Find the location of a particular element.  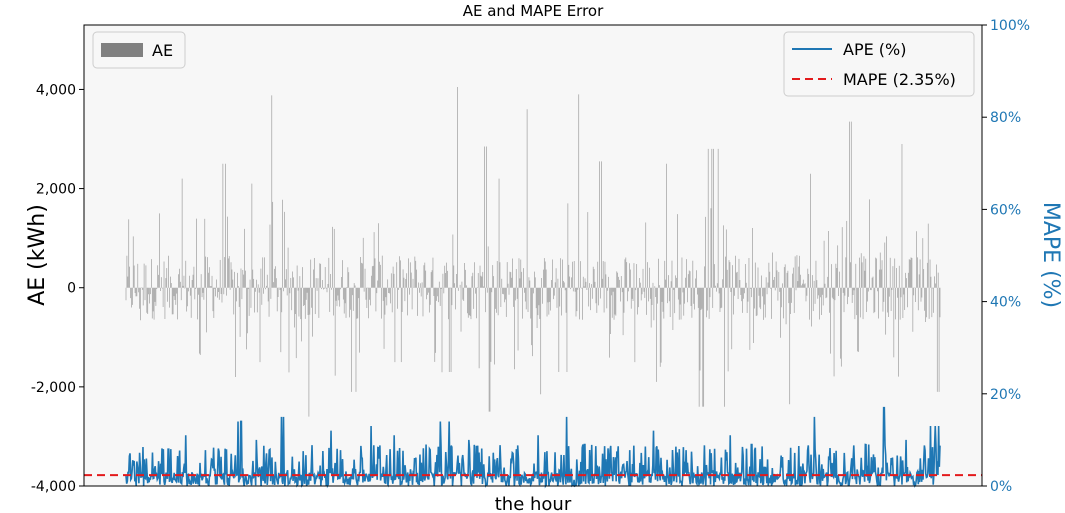

ape-line-group is located at coordinates (533, 447).